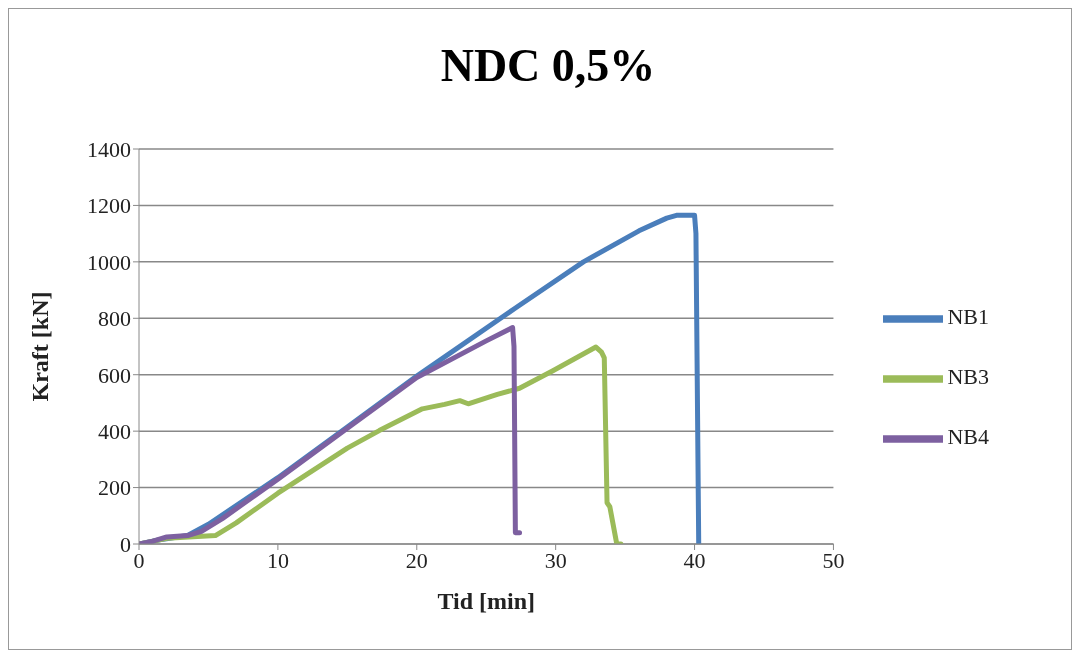 Image resolution: width=1078 pixels, height=655 pixels. I want to click on x-axis-title: Tid [min], so click(486, 601).